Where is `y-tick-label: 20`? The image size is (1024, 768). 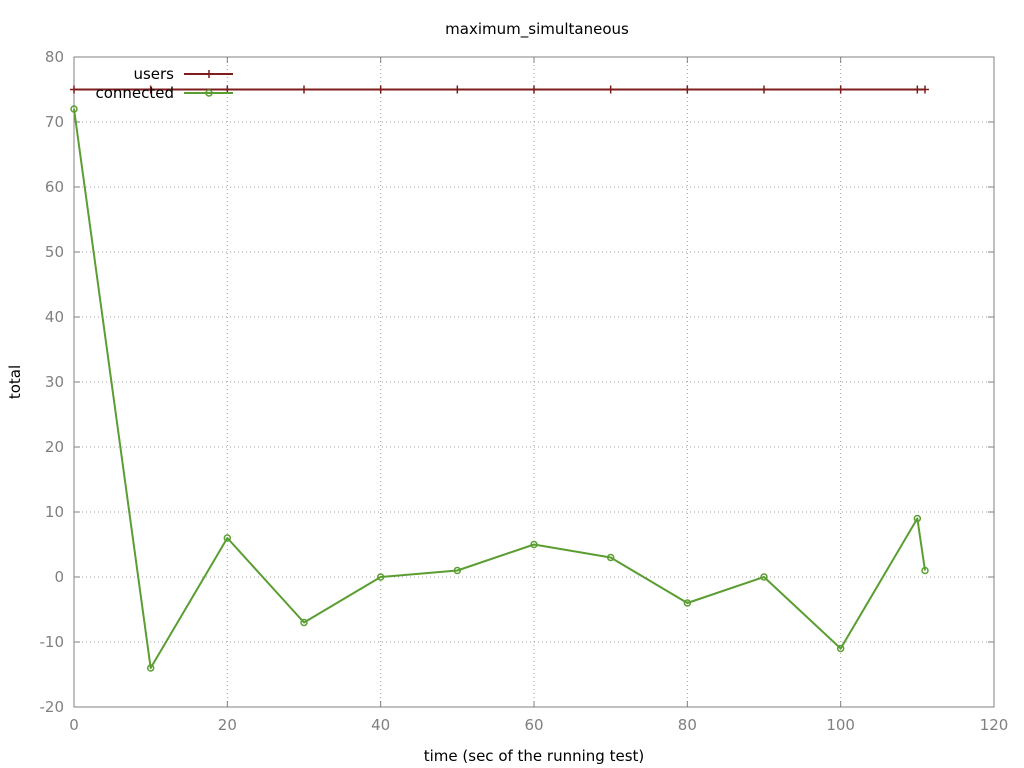
y-tick-label: 20 is located at coordinates (54, 447).